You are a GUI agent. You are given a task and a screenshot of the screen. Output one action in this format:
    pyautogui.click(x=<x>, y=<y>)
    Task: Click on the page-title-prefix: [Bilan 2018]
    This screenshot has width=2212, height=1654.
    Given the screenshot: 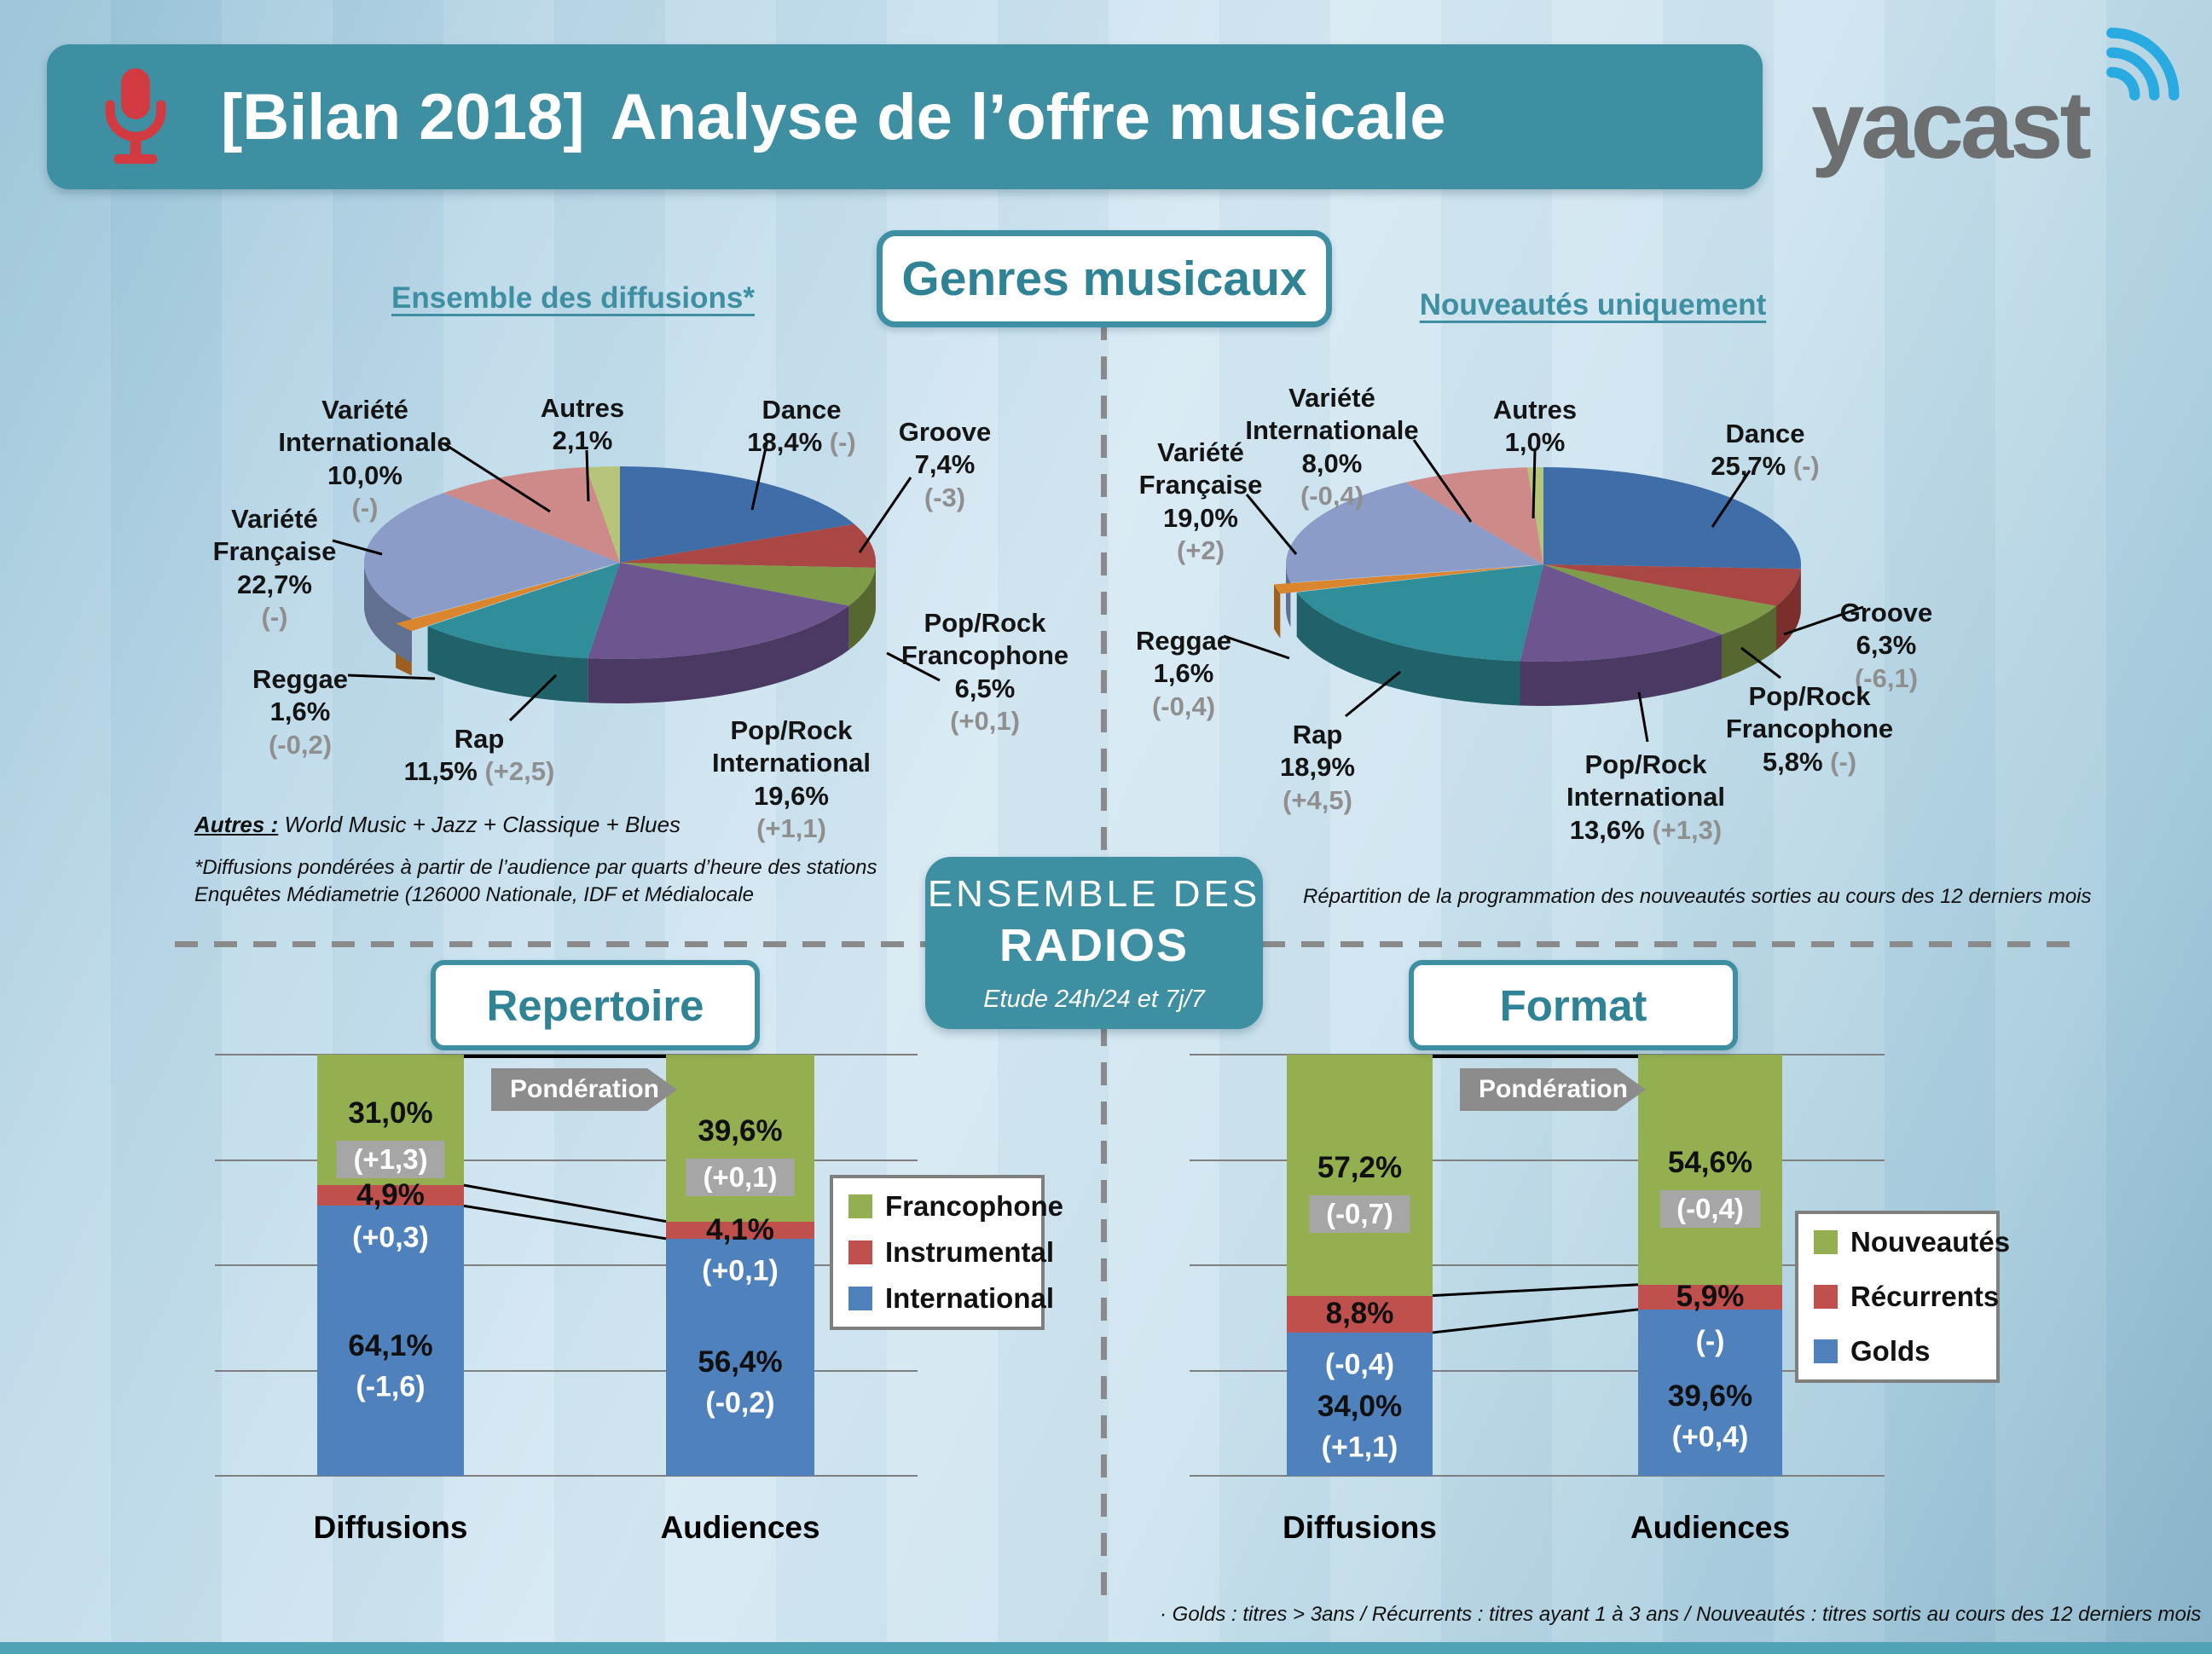 What is the action you would take?
    pyautogui.click(x=403, y=116)
    